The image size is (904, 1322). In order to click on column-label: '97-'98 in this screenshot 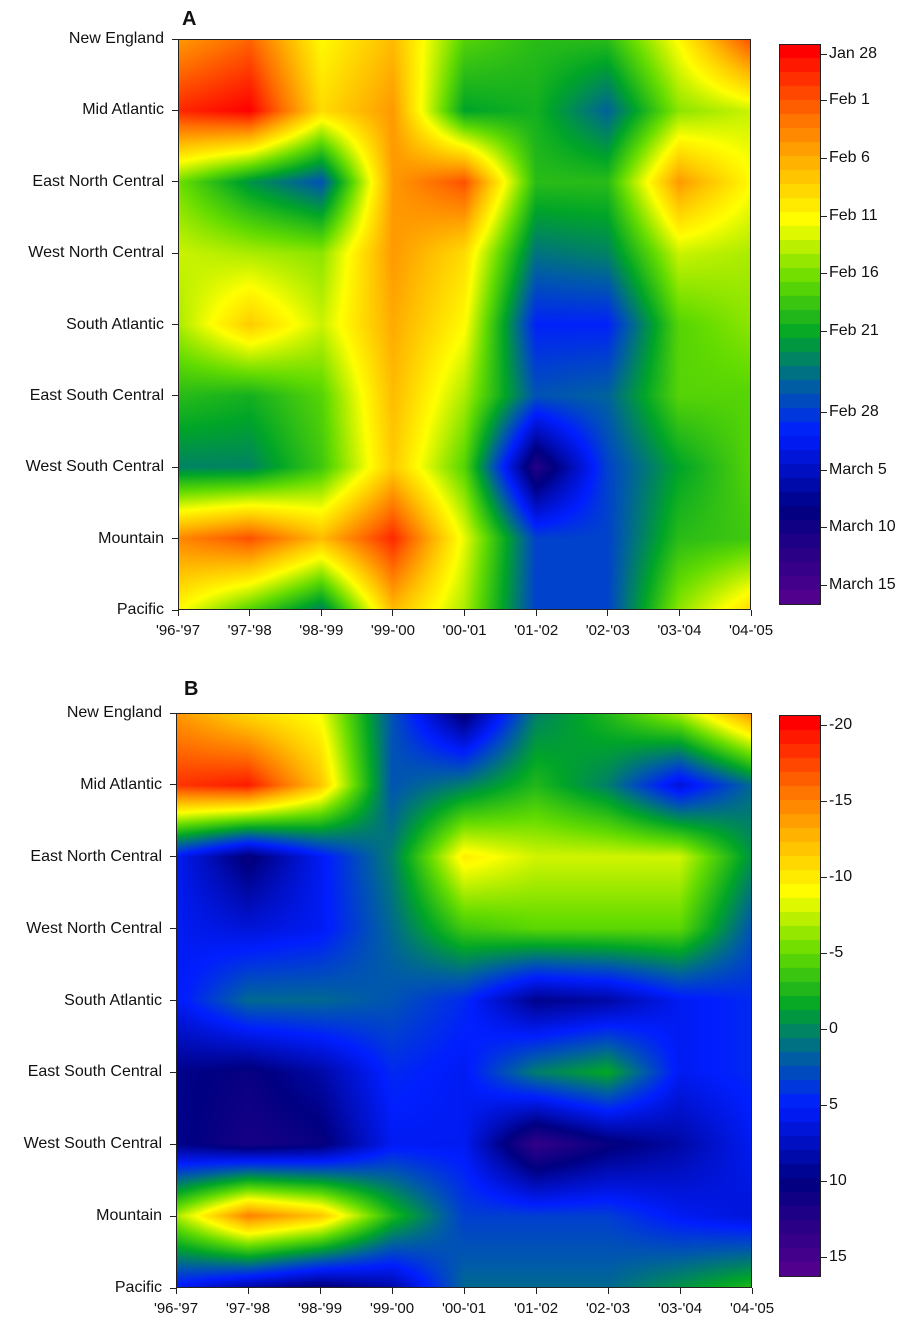, I will do `click(249, 630)`.